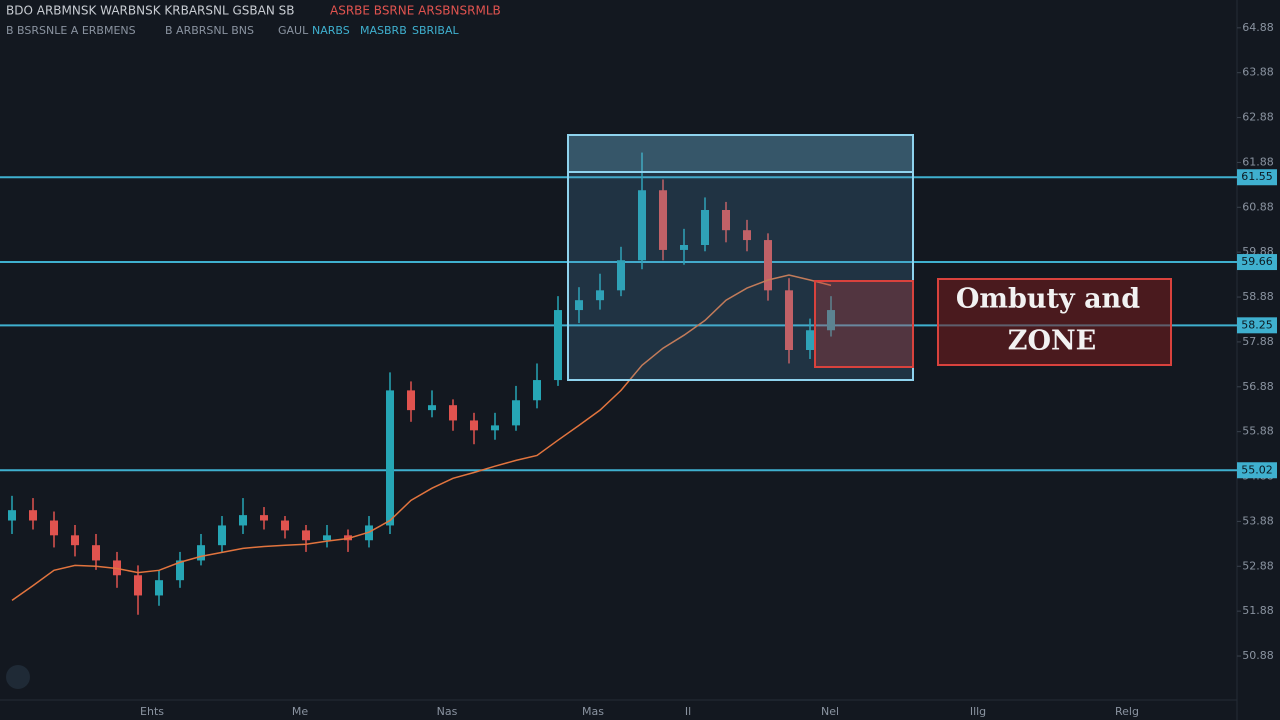 The image size is (1280, 720). I want to click on x-tick-label: Il, so click(688, 711).